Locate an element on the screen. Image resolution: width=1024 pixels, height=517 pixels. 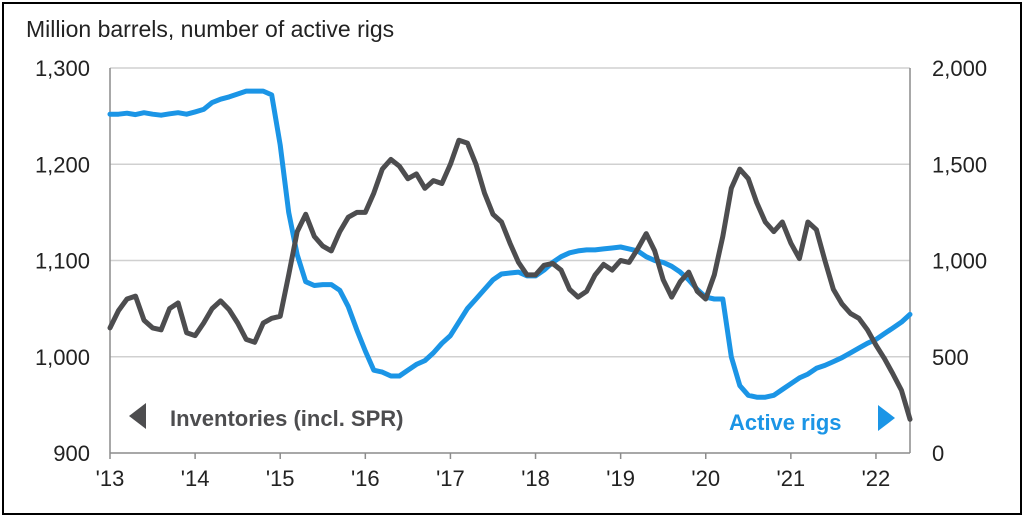
x-tick-label: '14 is located at coordinates (195, 478).